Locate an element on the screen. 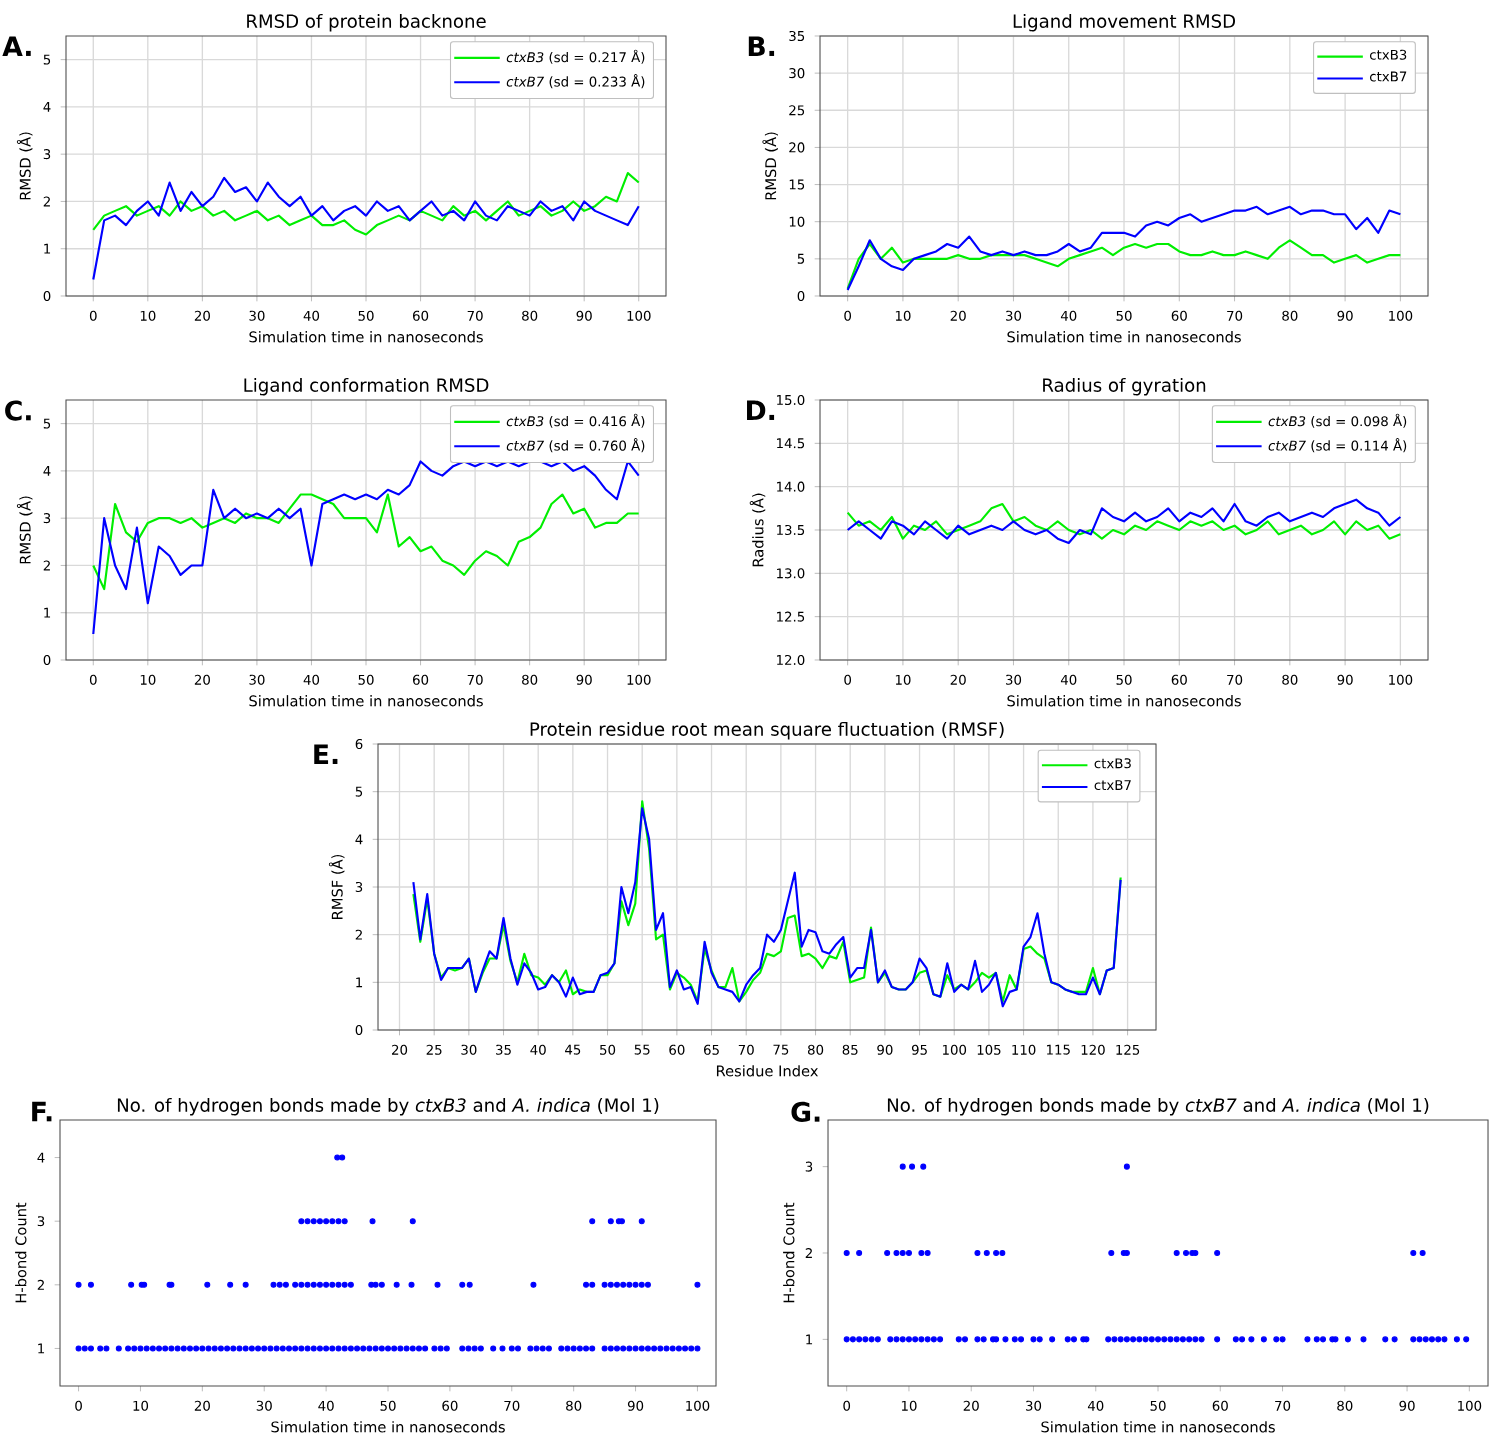 The width and height of the screenshot is (1498, 1436). text: F. is located at coordinates (42, 1111).